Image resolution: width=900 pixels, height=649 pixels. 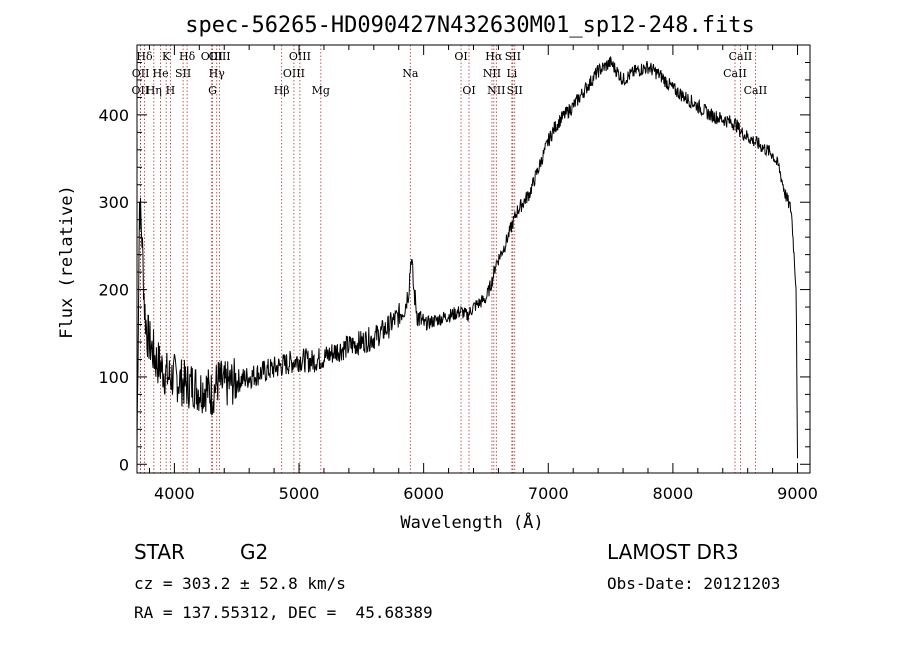 What do you see at coordinates (797, 493) in the screenshot?
I see `x-tick-label-5: 9000` at bounding box center [797, 493].